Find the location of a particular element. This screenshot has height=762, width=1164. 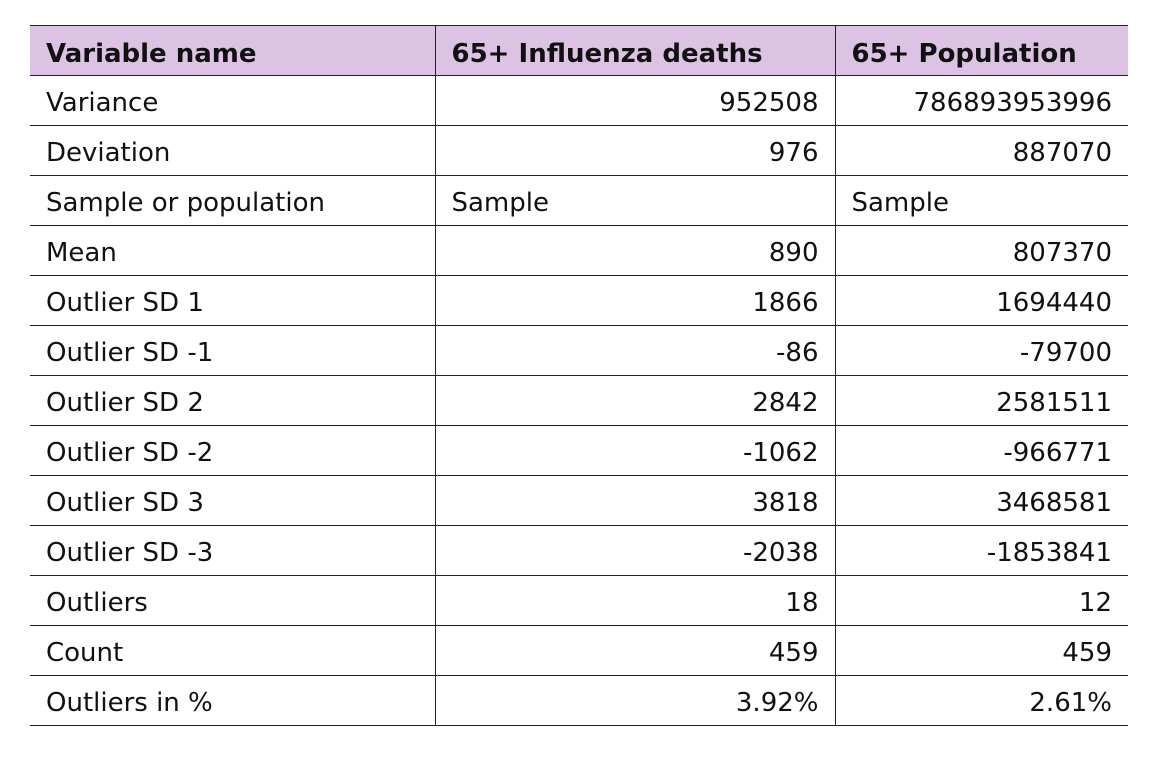

population-value: 3468581 is located at coordinates (981, 500).